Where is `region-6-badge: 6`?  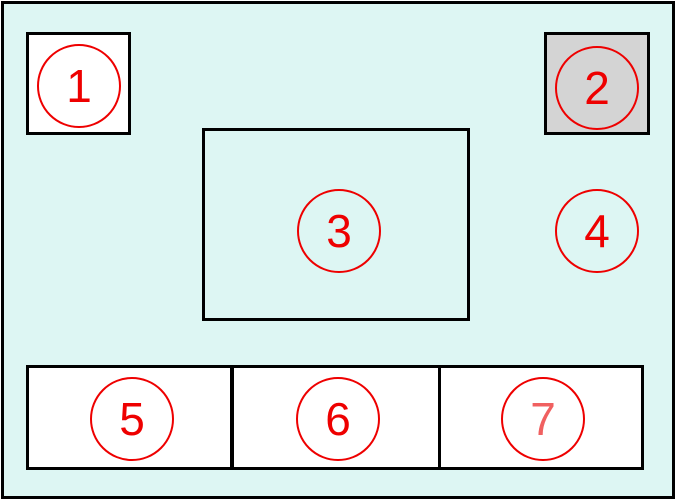
region-6-badge: 6 is located at coordinates (338, 419).